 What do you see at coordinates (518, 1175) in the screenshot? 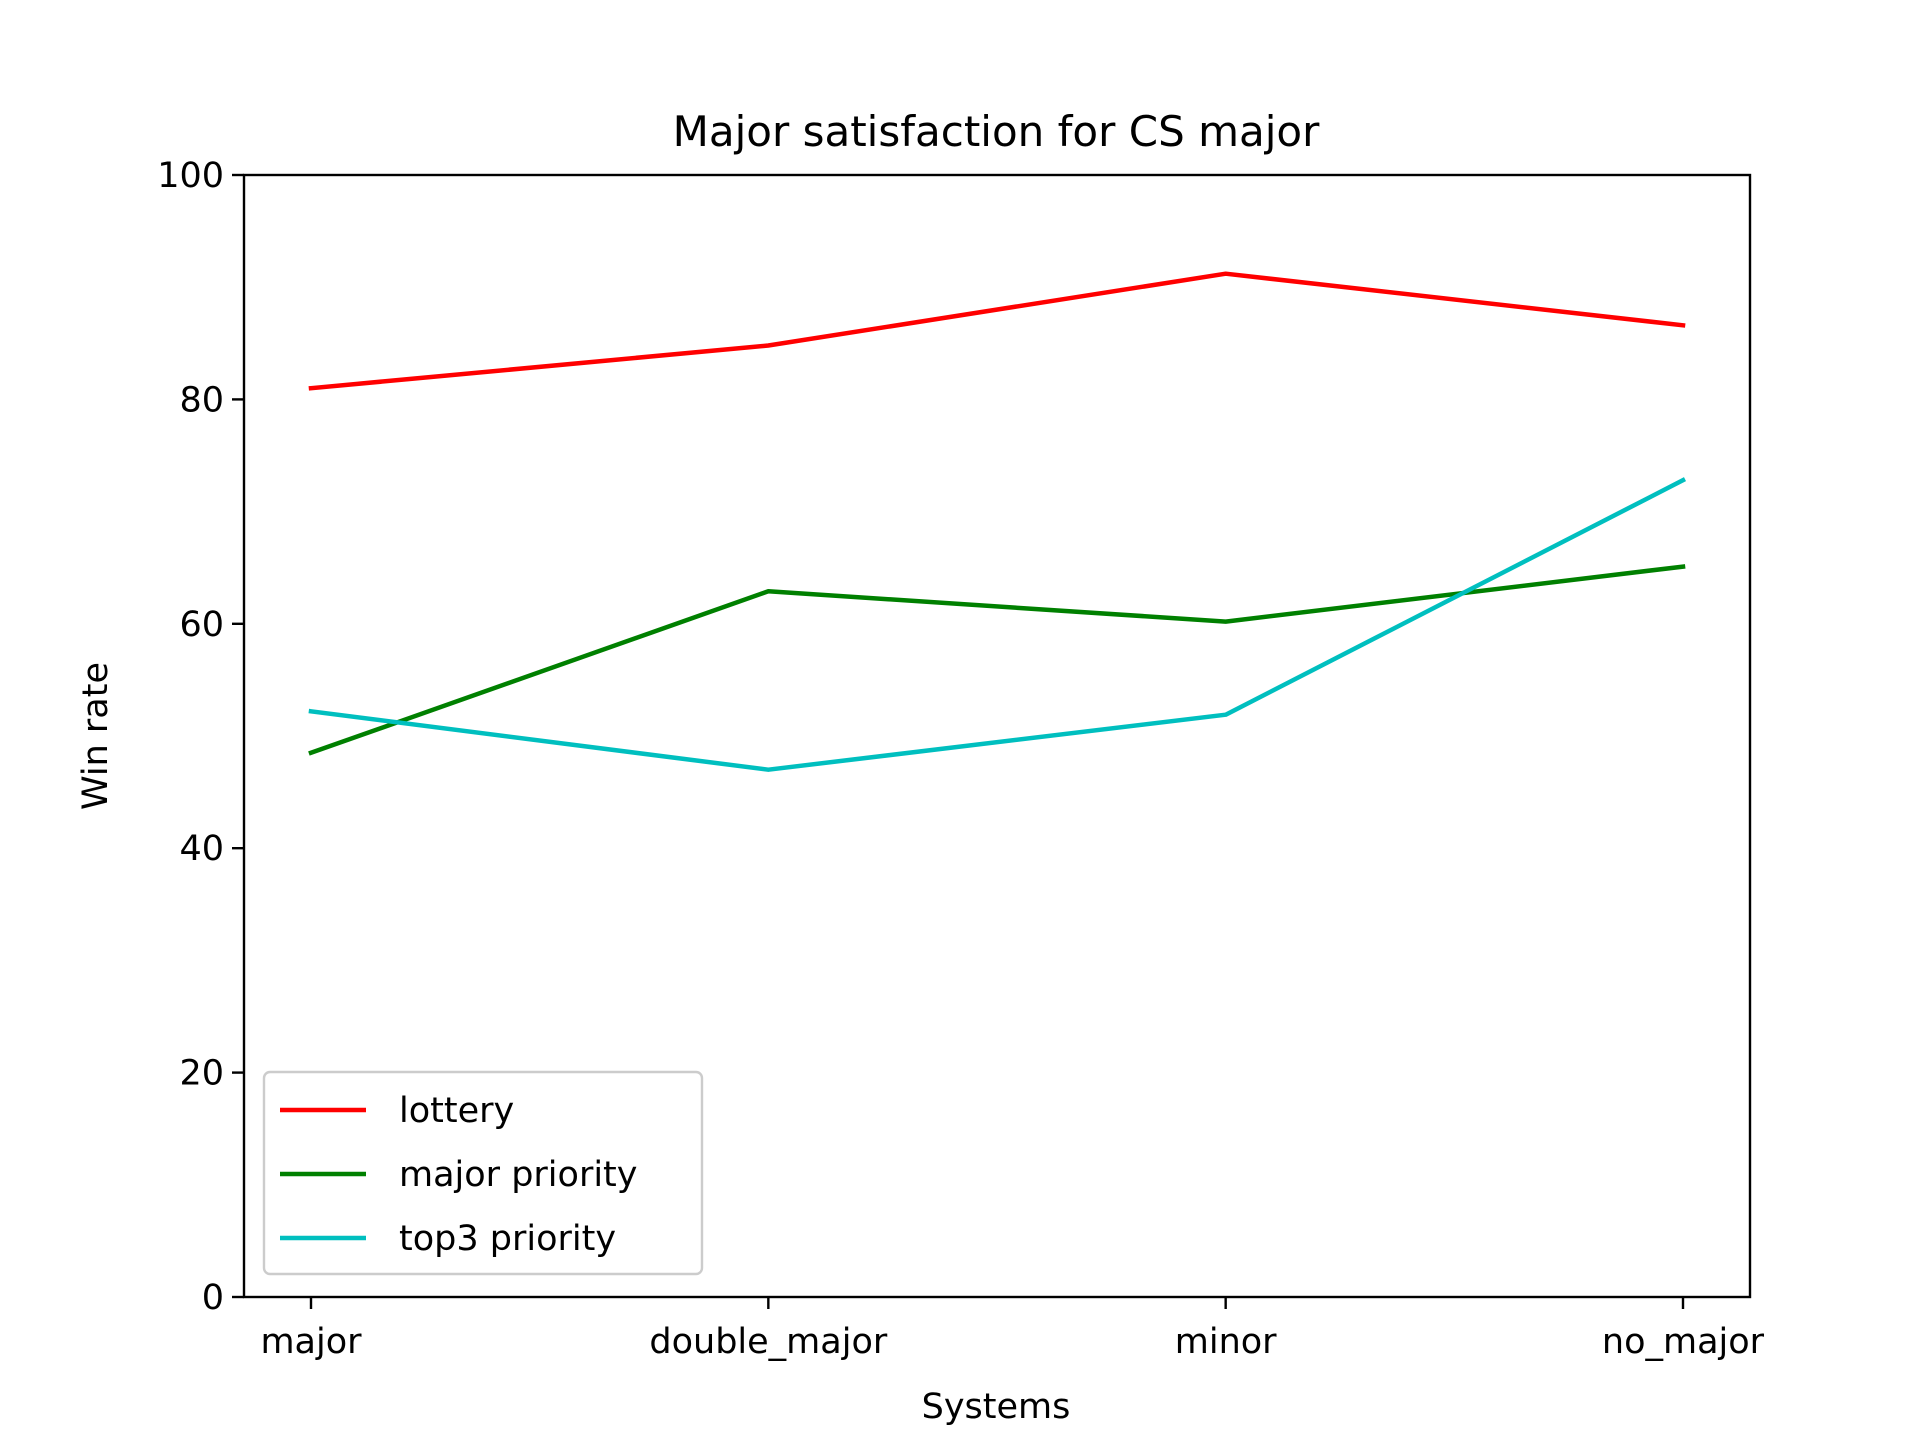
I see `legend-label: major priority` at bounding box center [518, 1175].